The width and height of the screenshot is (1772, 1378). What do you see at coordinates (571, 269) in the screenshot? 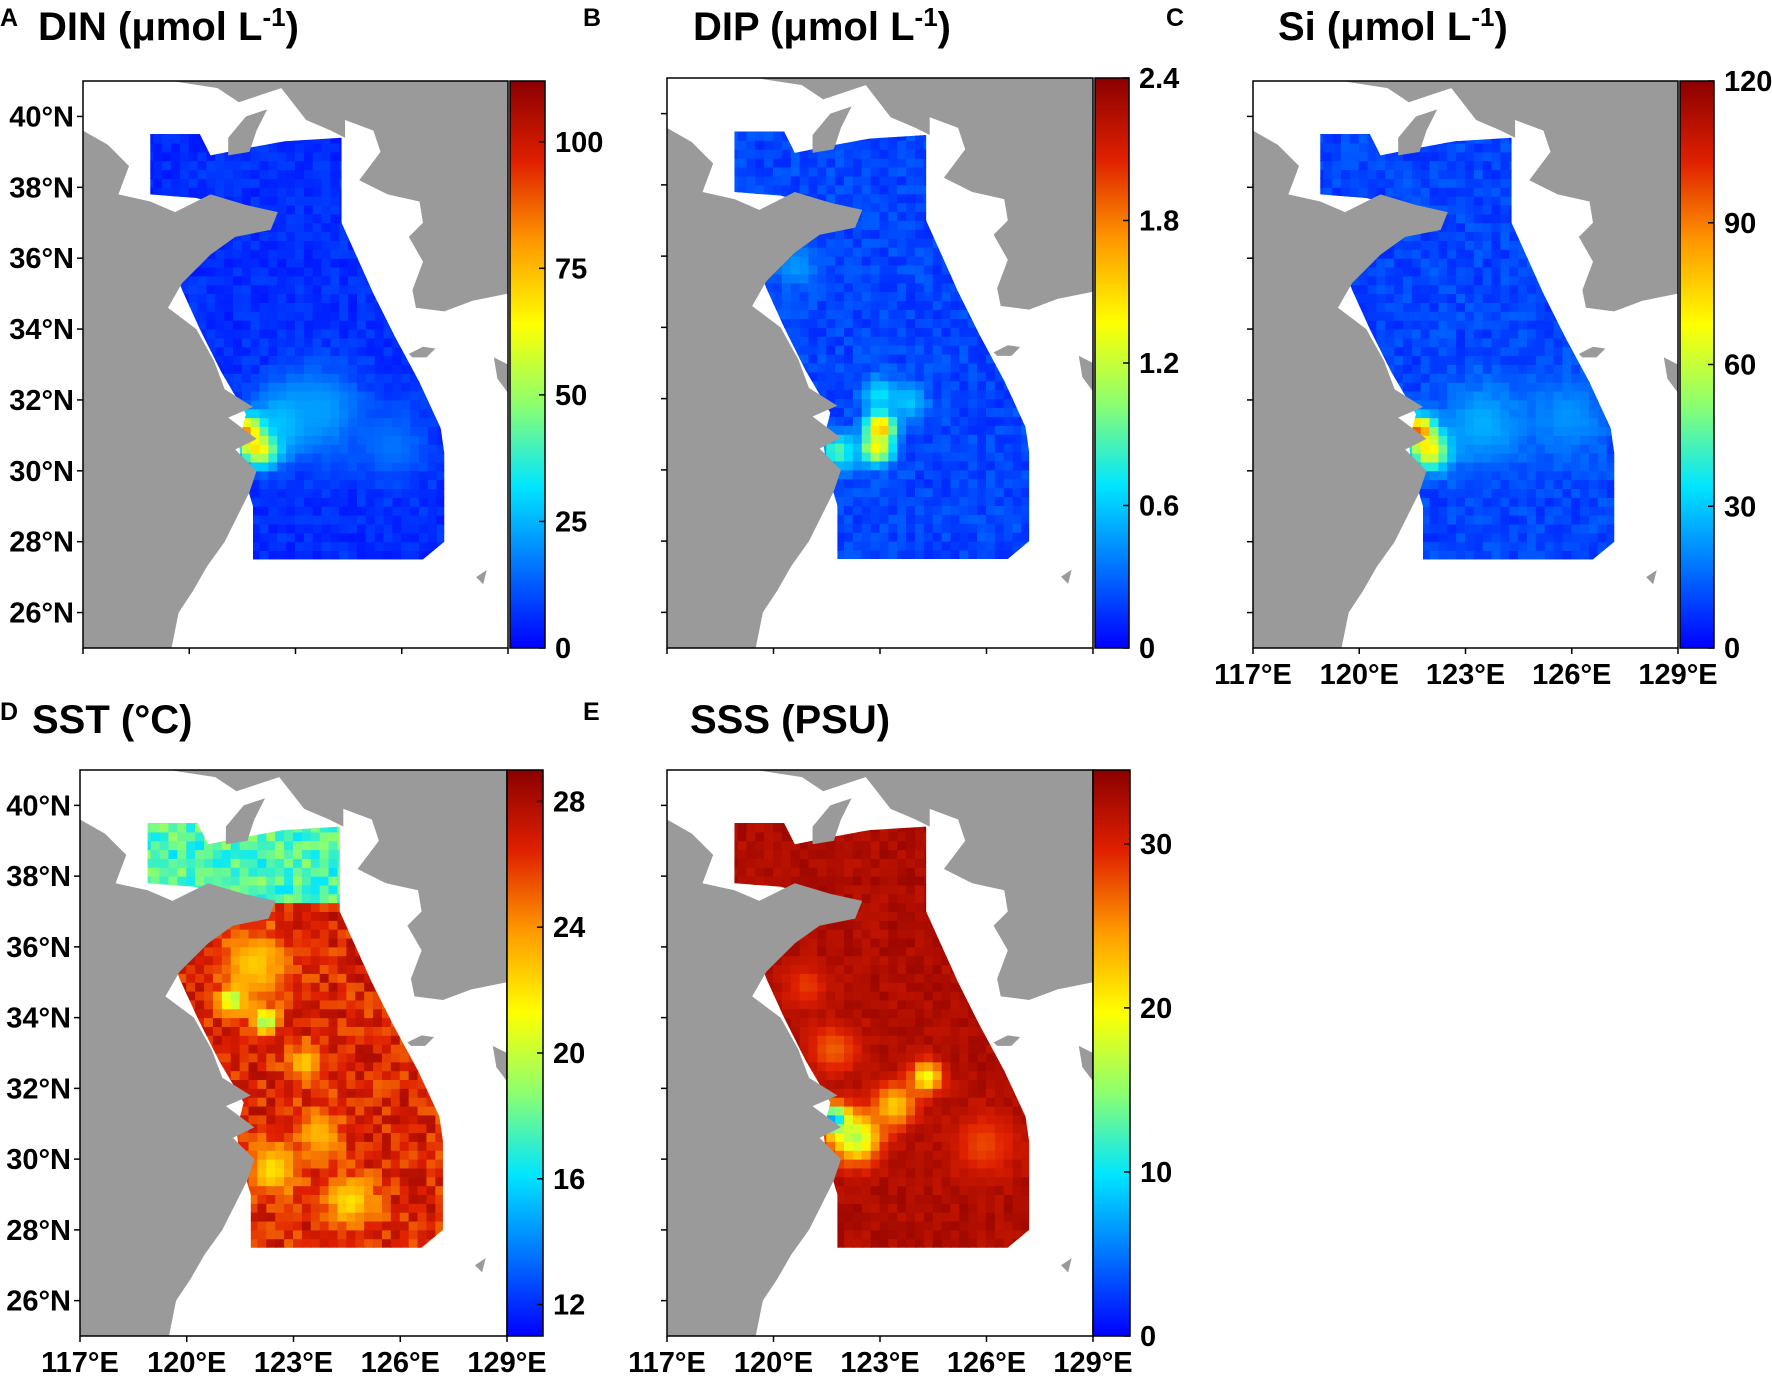
I see `colorbar-tick-label: 75` at bounding box center [571, 269].